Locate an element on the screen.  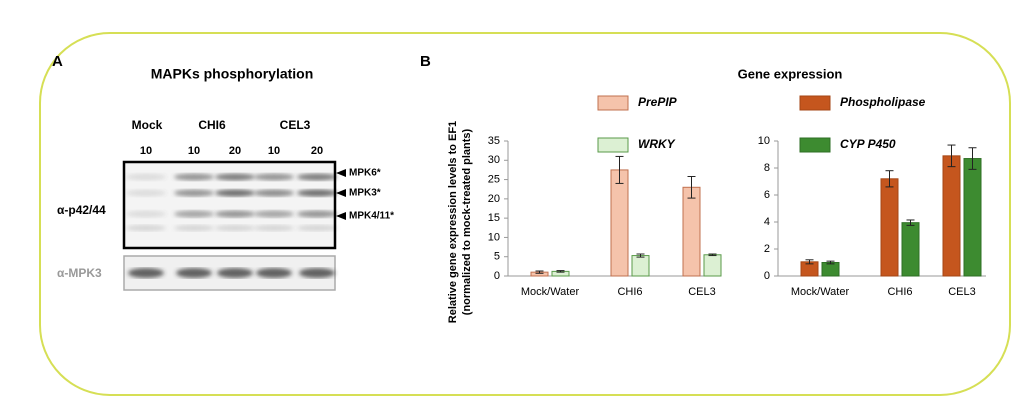
y-tick-label: 4 is located at coordinates (767, 222).